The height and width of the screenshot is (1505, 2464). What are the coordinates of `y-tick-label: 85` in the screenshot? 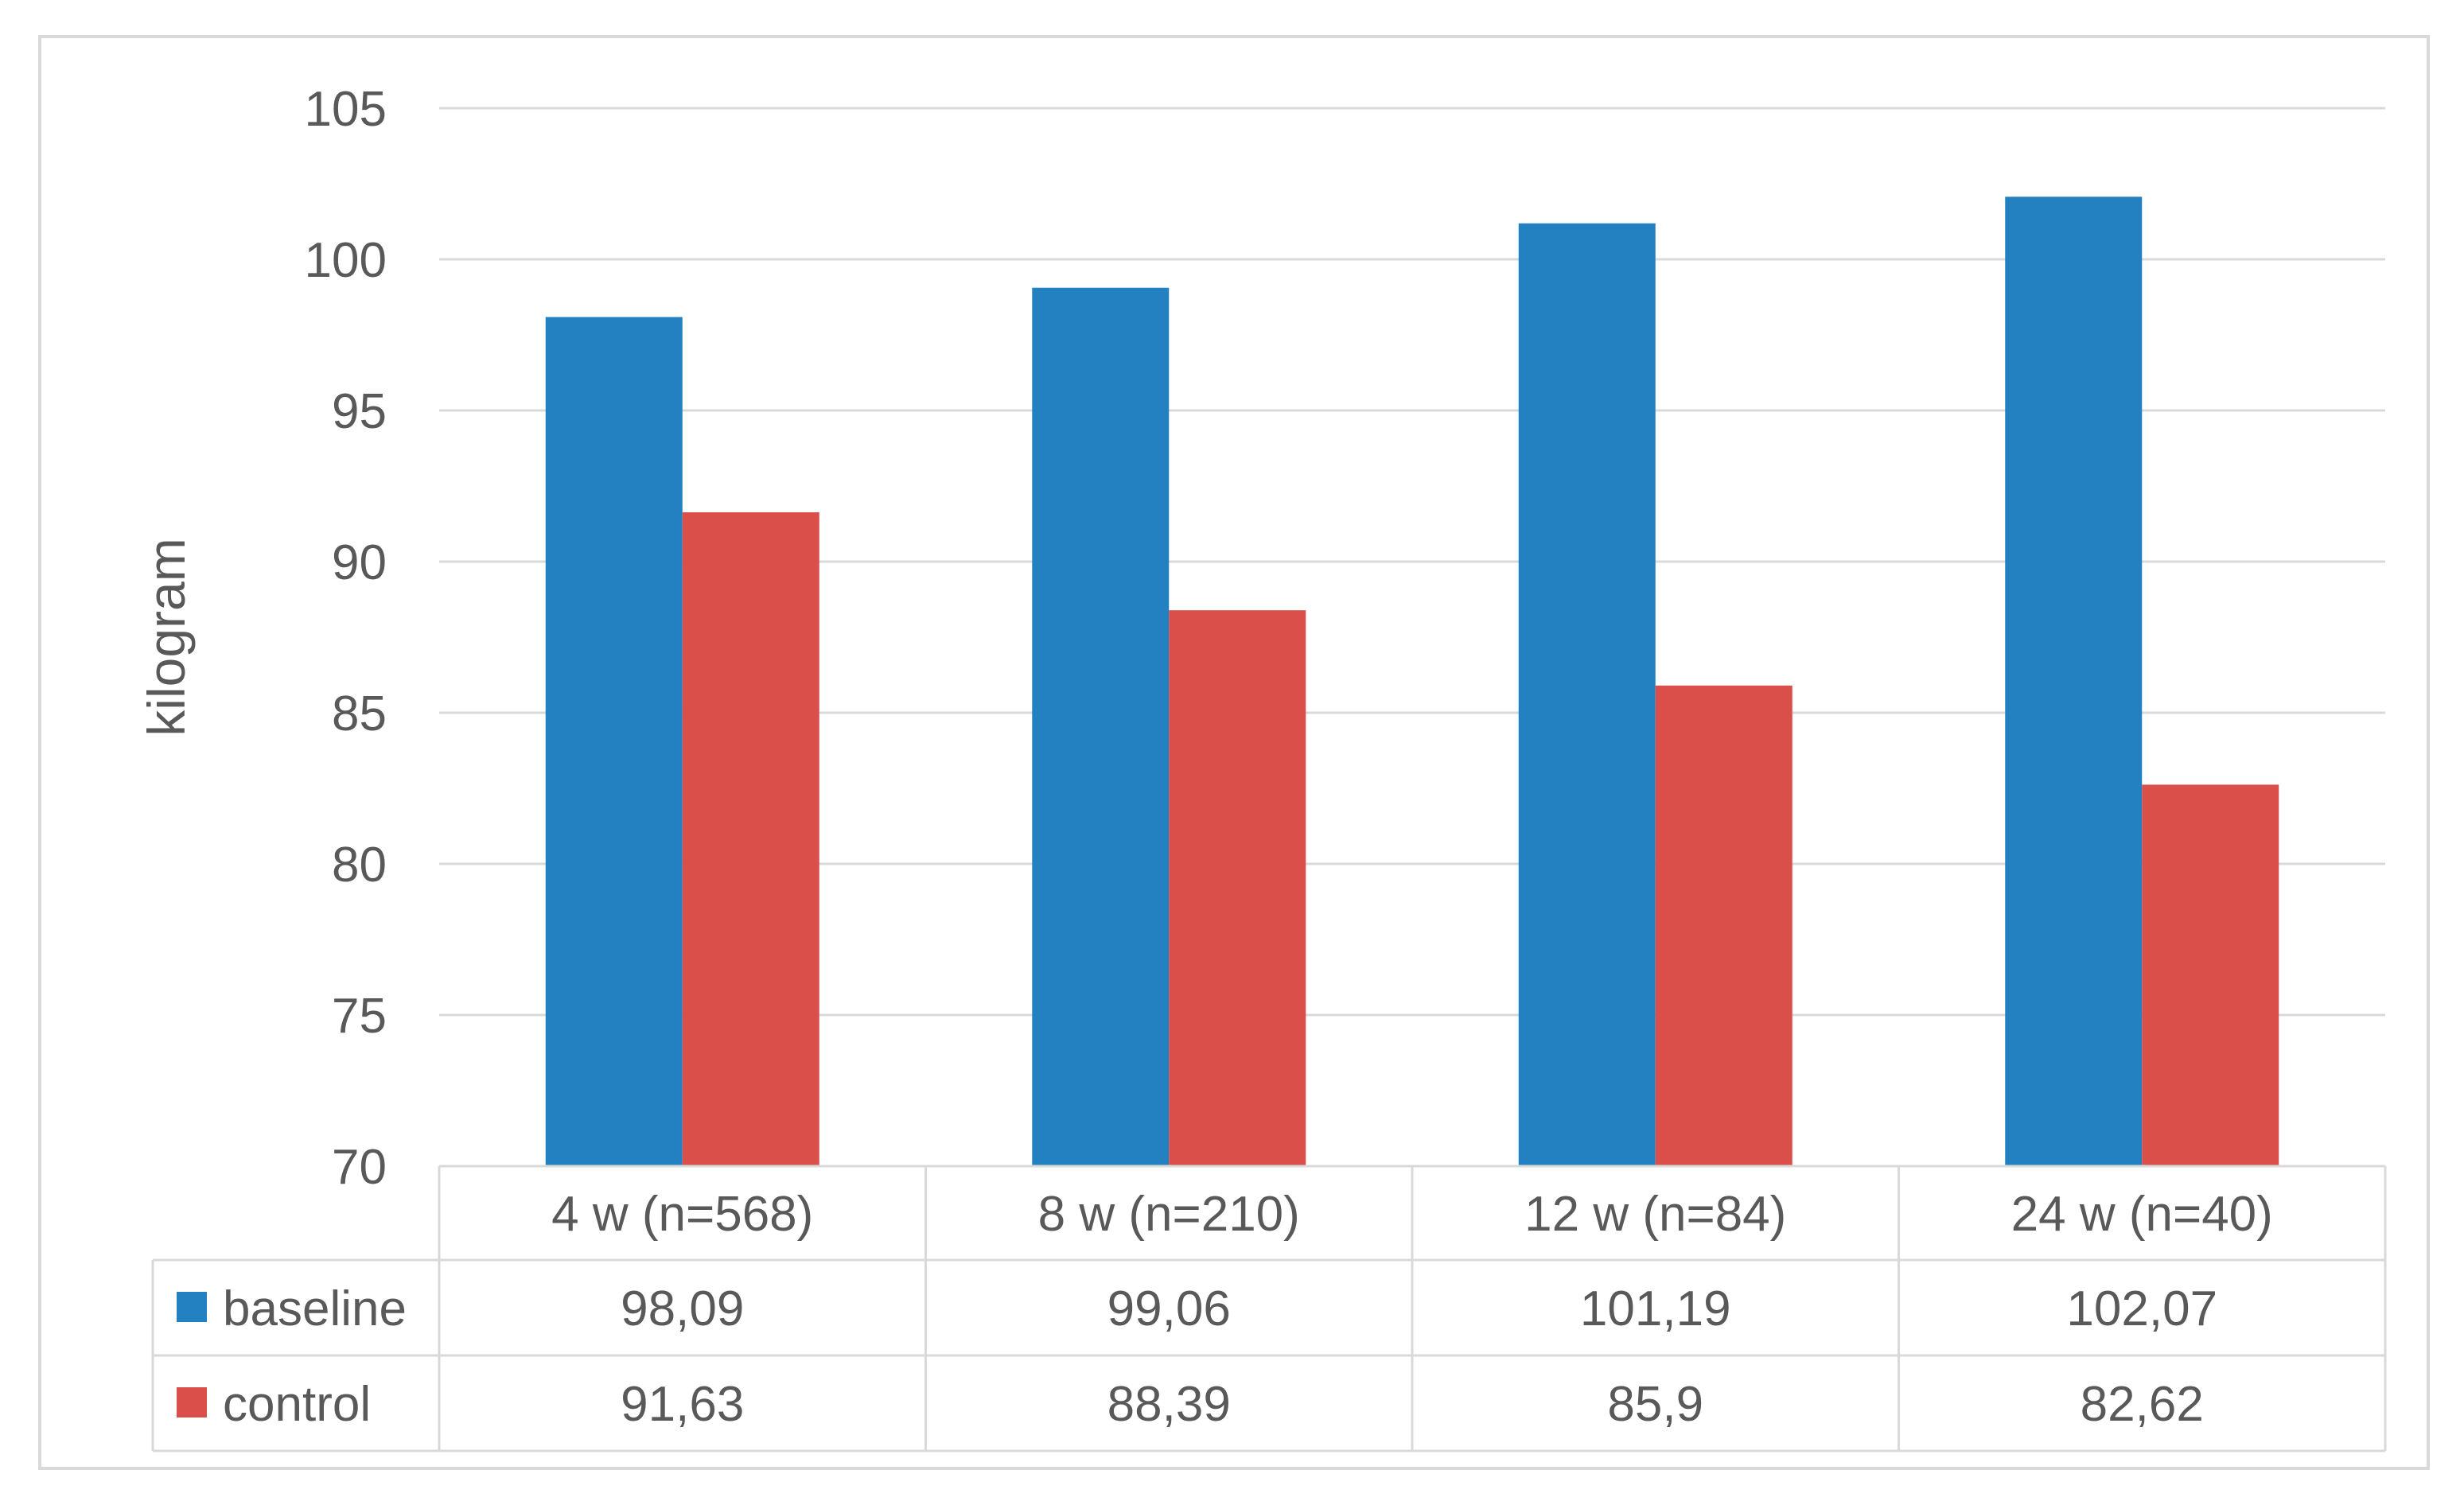 It's located at (359, 713).